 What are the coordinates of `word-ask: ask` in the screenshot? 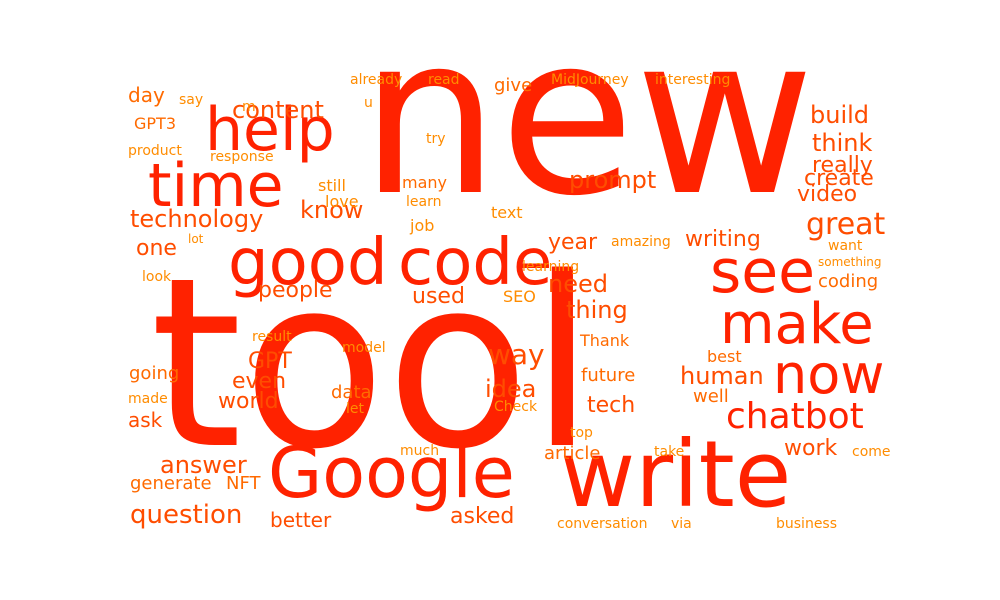 It's located at (145, 420).